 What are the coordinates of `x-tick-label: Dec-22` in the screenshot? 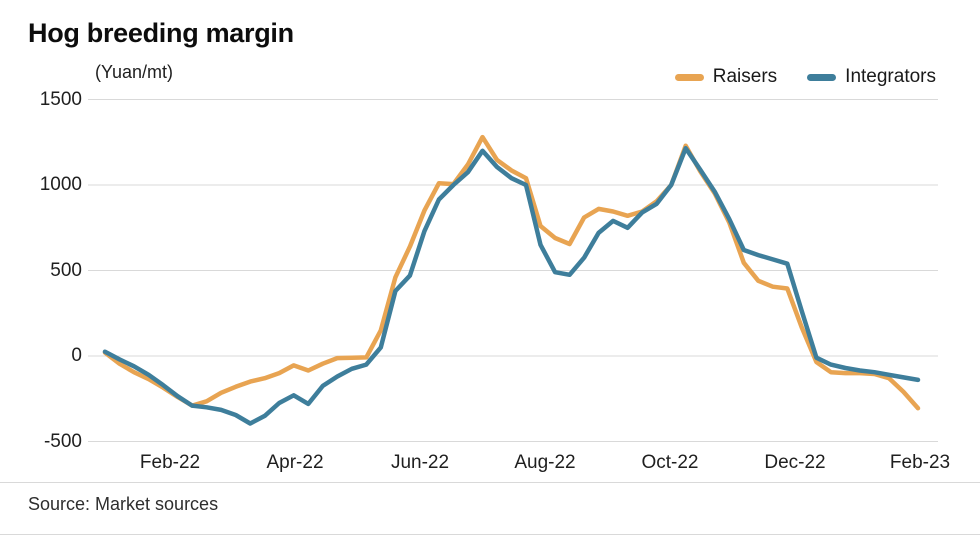 It's located at (795, 462).